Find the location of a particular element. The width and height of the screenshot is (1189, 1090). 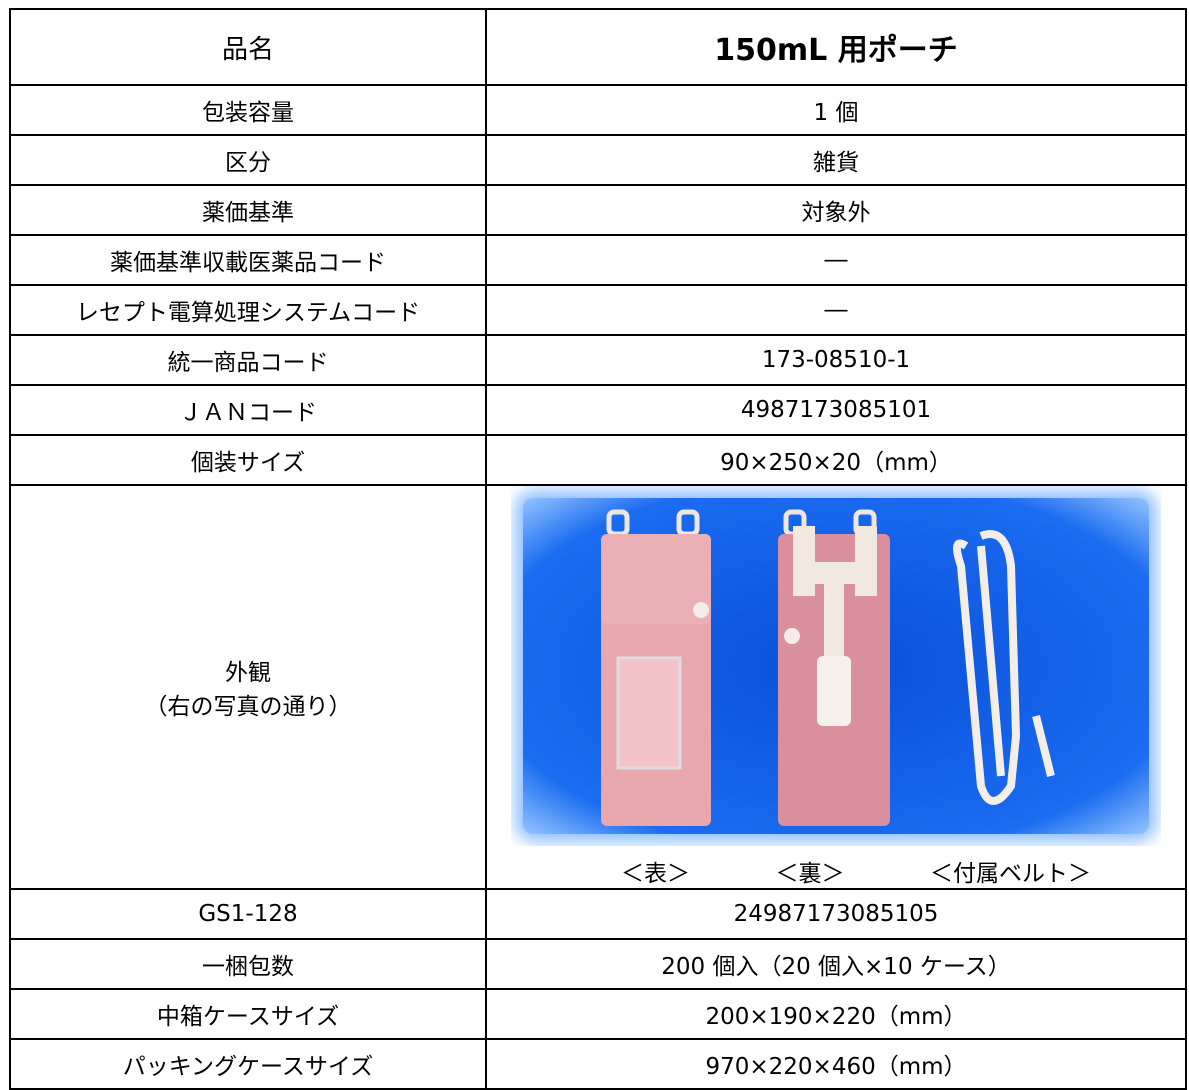

caption: ＜付属ベルト＞ is located at coordinates (1010, 874).